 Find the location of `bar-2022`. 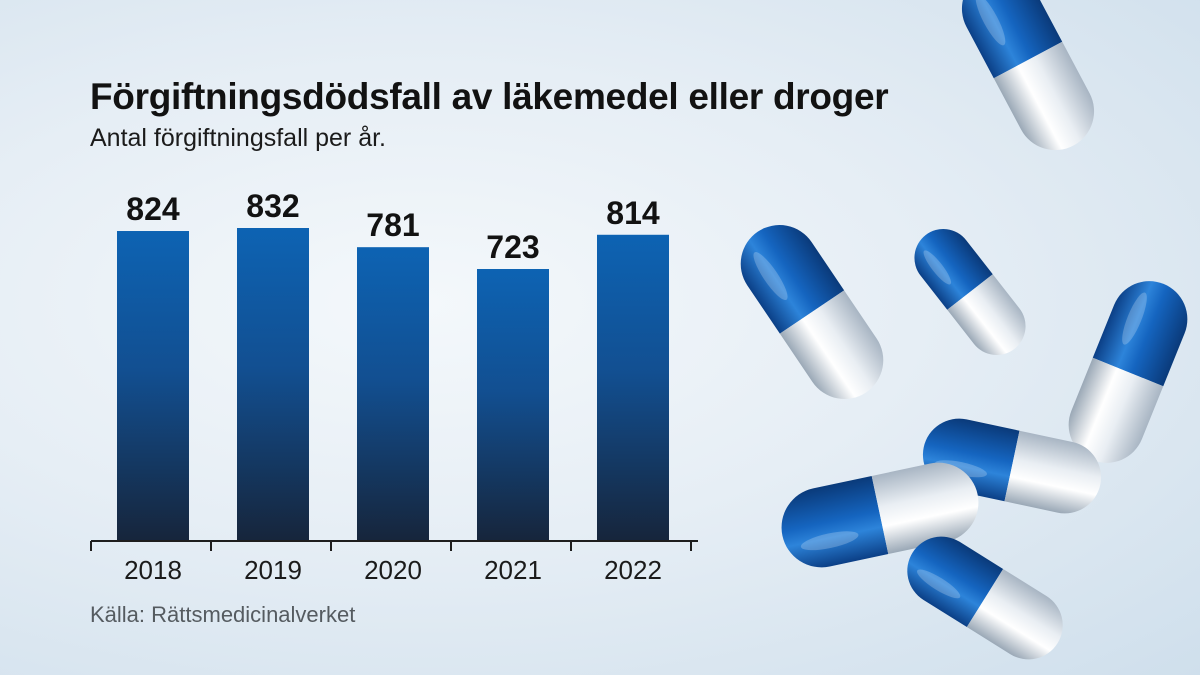

bar-2022 is located at coordinates (633, 387).